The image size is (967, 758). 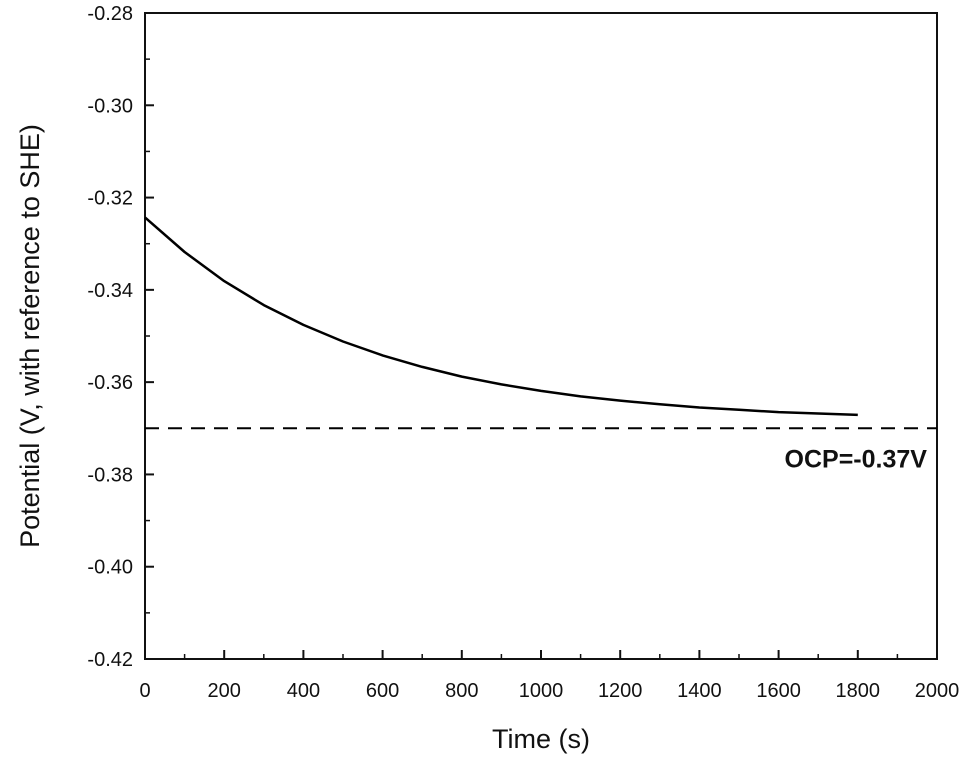 I want to click on y-tick-label: -0.38, so click(x=110, y=475).